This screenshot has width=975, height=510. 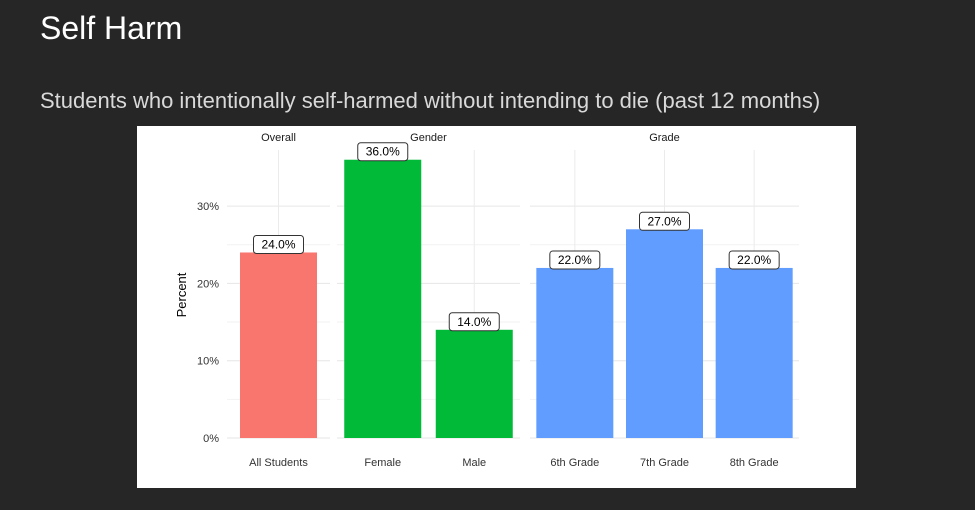 What do you see at coordinates (208, 362) in the screenshot?
I see `y-tick-label: 10%` at bounding box center [208, 362].